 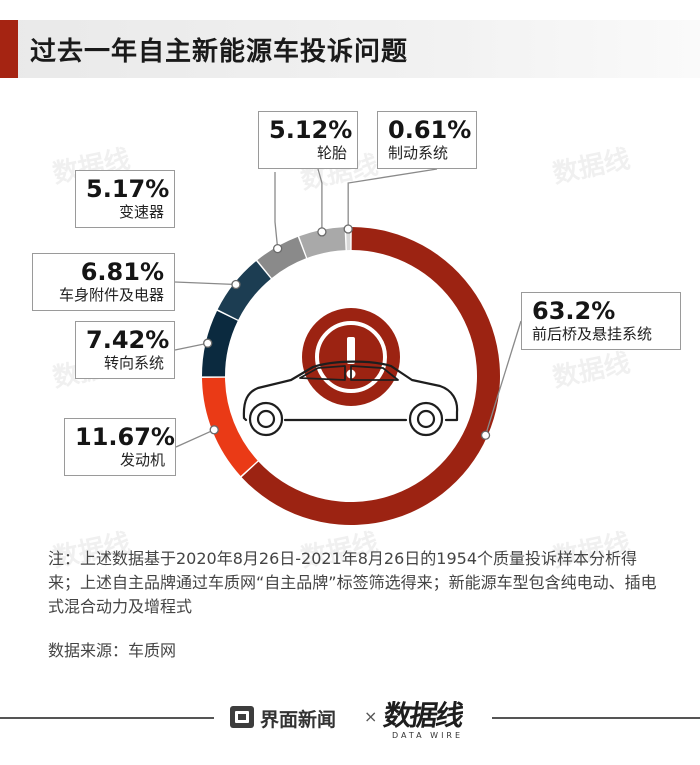 I want to click on label-tires: 5.12% 轮胎, so click(x=308, y=140).